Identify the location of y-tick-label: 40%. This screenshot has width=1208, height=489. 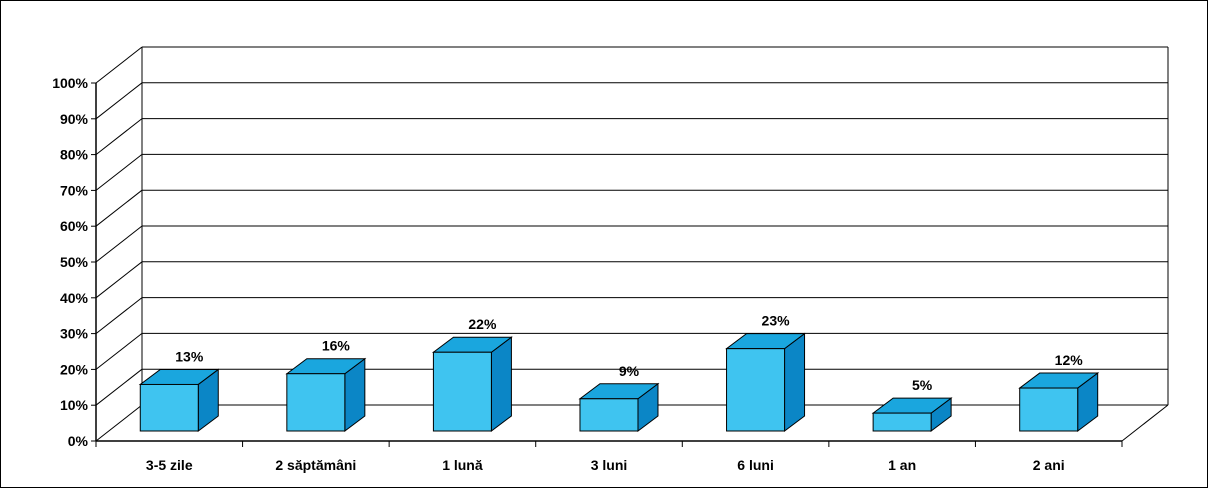
(74, 298).